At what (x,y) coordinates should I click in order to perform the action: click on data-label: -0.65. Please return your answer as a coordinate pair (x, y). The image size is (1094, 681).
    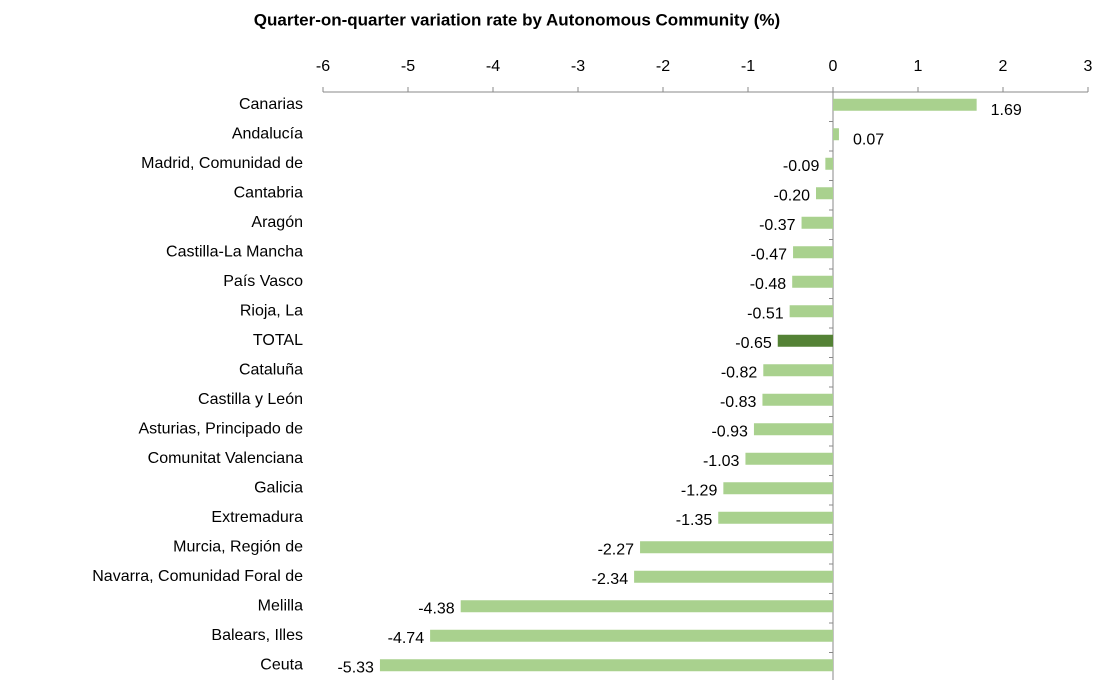
    Looking at the image, I should click on (753, 343).